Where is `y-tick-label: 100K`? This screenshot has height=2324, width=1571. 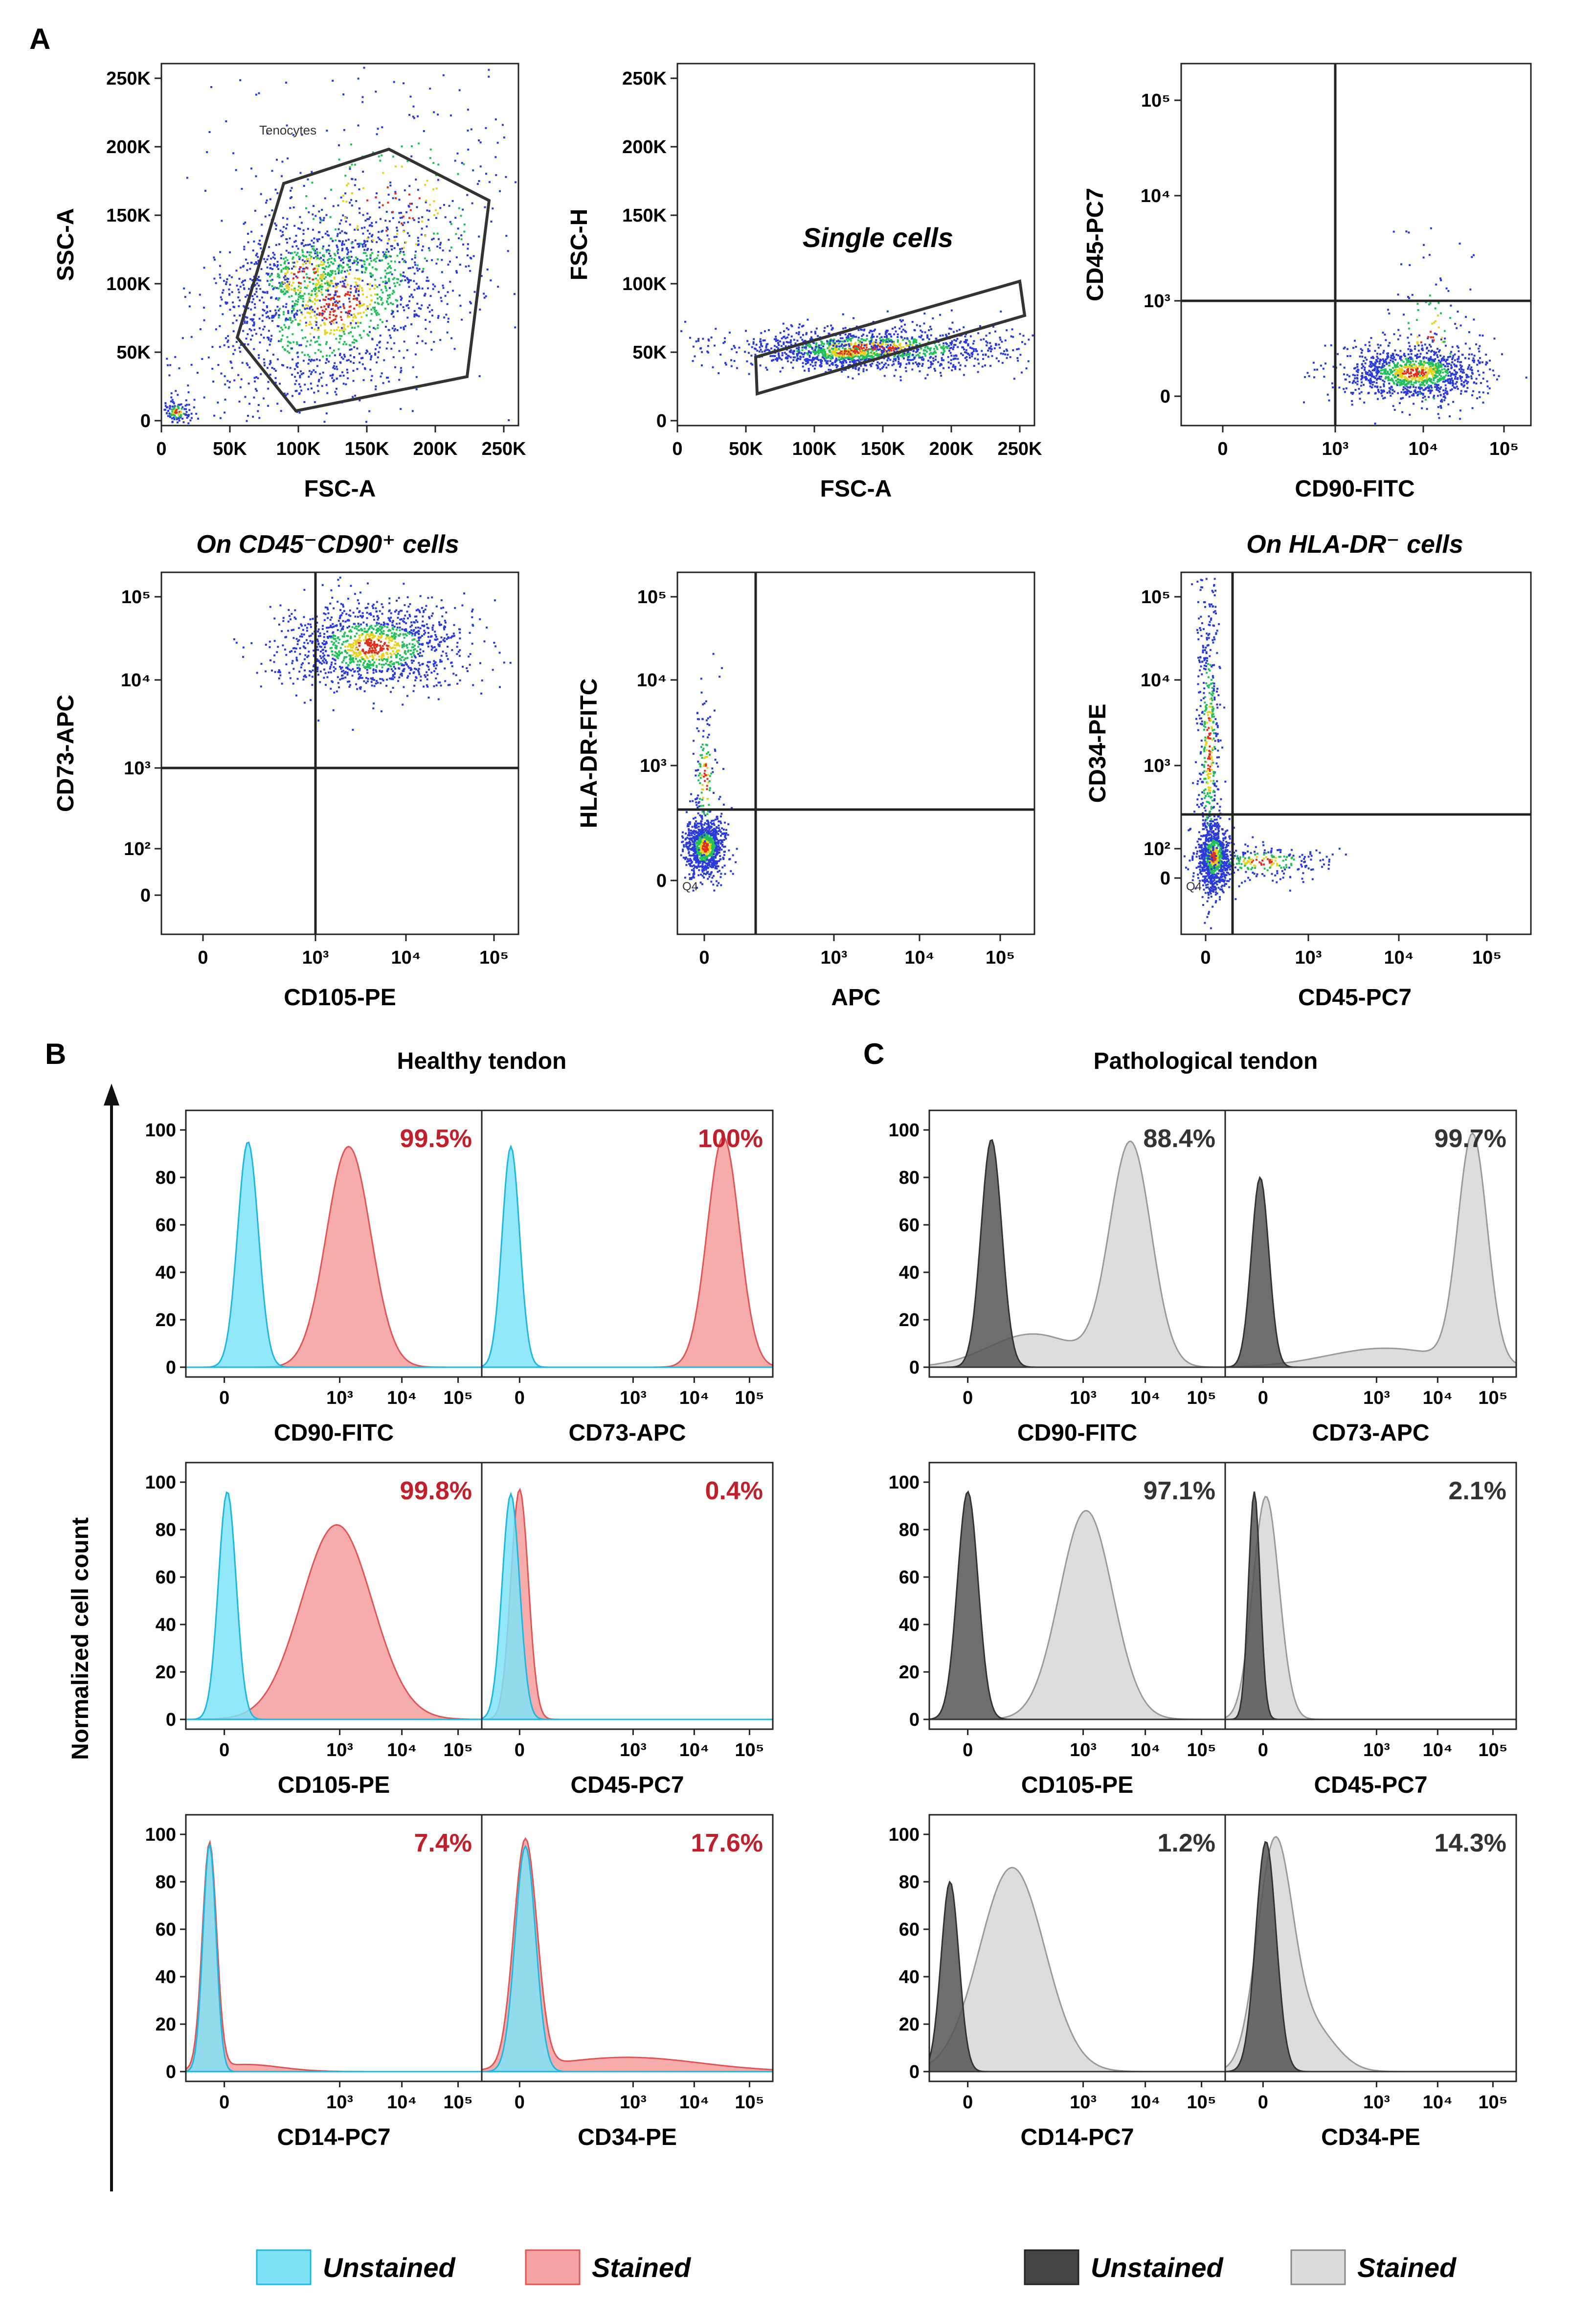
y-tick-label: 100K is located at coordinates (128, 284).